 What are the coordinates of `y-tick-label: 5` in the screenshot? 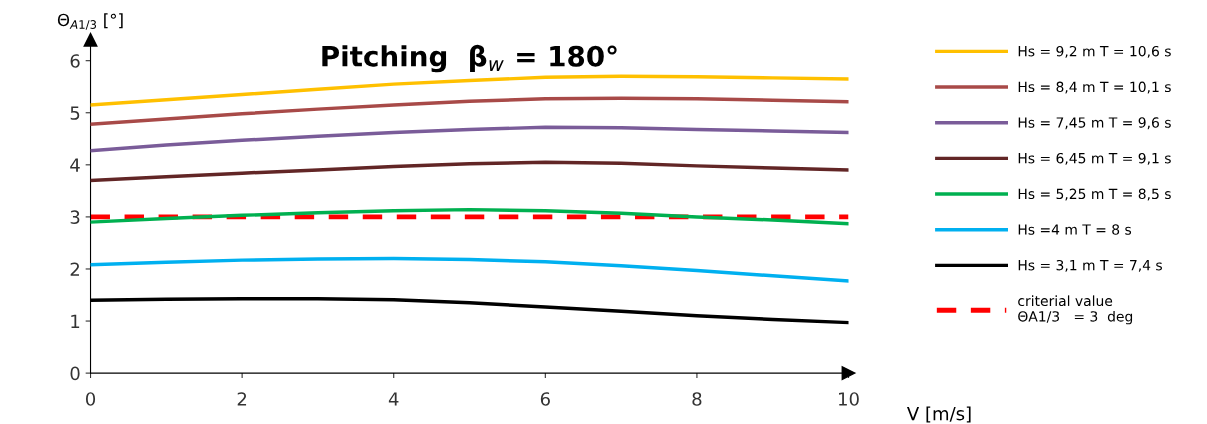 It's located at (75, 113).